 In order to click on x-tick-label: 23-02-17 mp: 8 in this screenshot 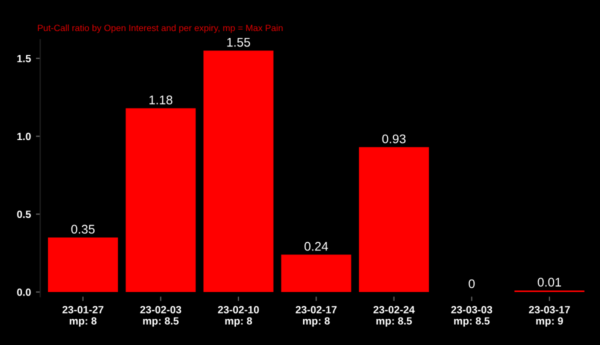, I will do `click(316, 316)`.